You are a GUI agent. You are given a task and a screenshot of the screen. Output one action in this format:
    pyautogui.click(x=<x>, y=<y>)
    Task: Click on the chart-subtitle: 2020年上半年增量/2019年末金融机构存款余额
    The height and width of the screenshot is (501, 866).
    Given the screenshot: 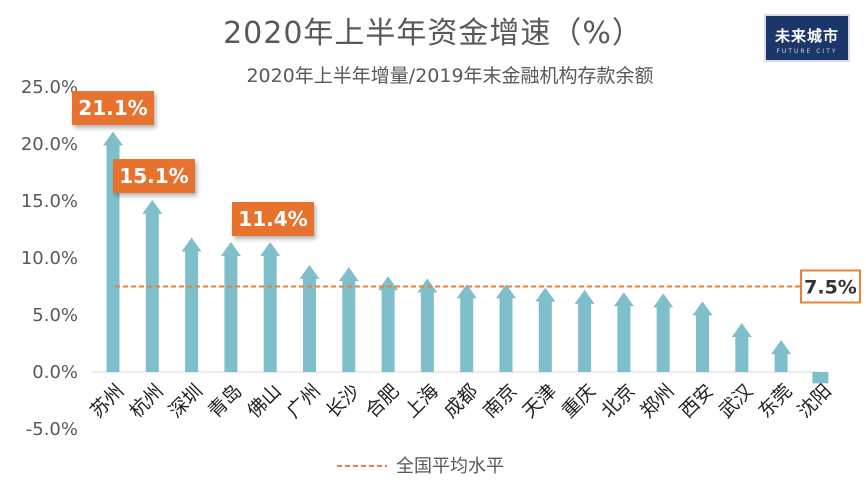 What is the action you would take?
    pyautogui.click(x=450, y=76)
    